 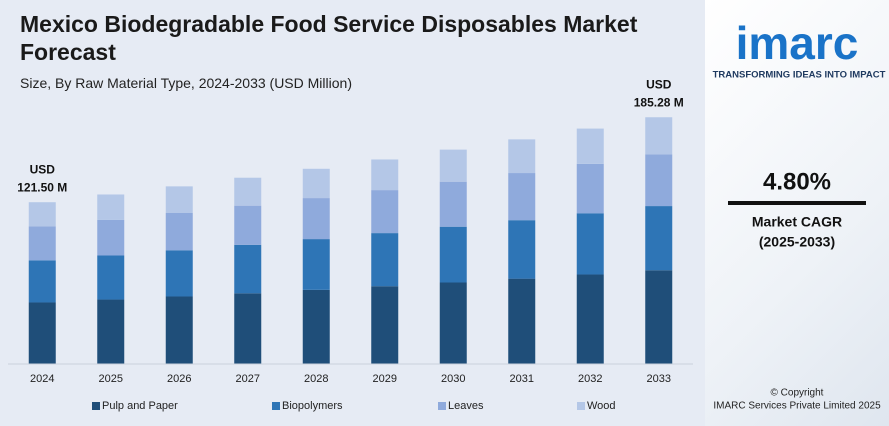 What do you see at coordinates (316, 379) in the screenshot?
I see `x-tick-label: 2028` at bounding box center [316, 379].